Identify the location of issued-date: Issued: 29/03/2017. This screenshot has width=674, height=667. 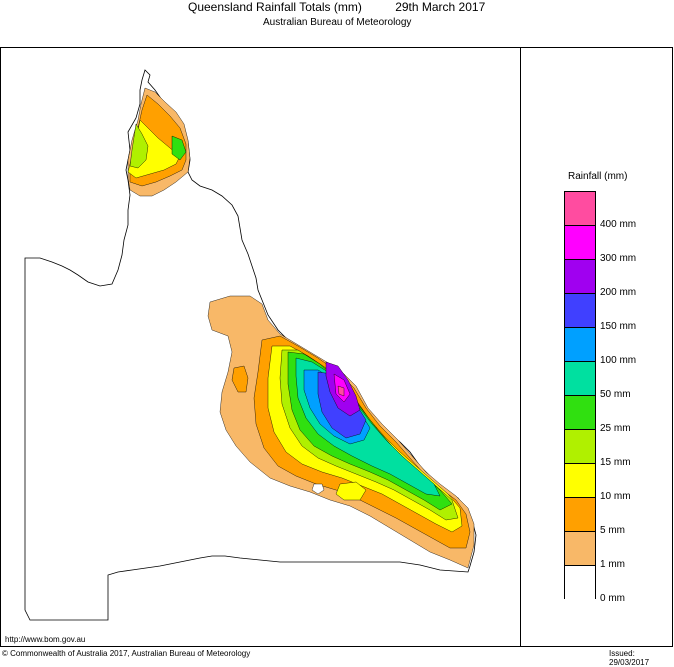
(629, 658).